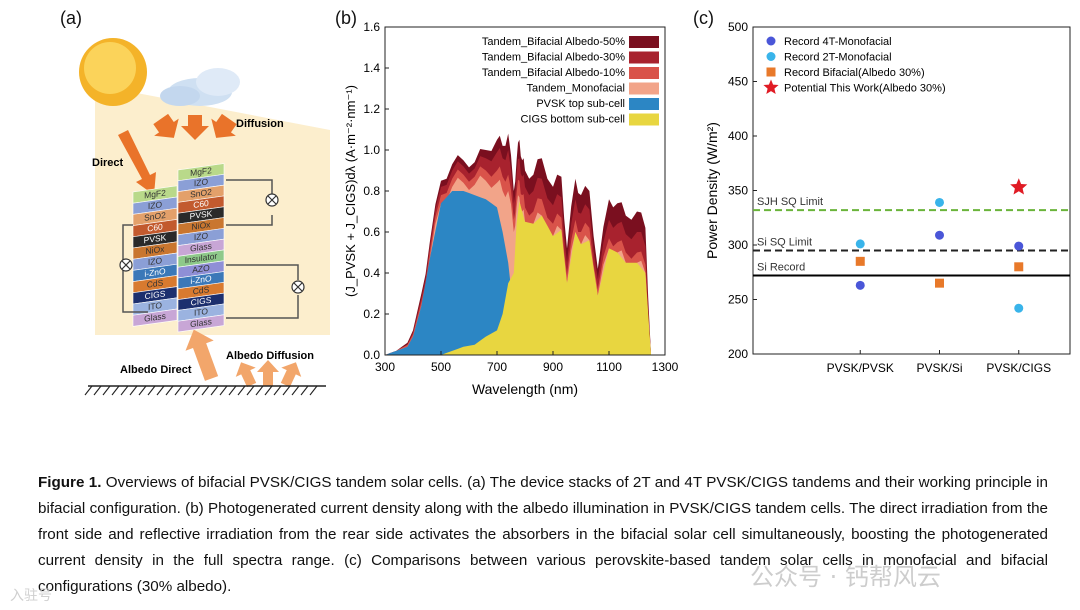  What do you see at coordinates (738, 300) in the screenshot?
I see `y-tick-label: 250` at bounding box center [738, 300].